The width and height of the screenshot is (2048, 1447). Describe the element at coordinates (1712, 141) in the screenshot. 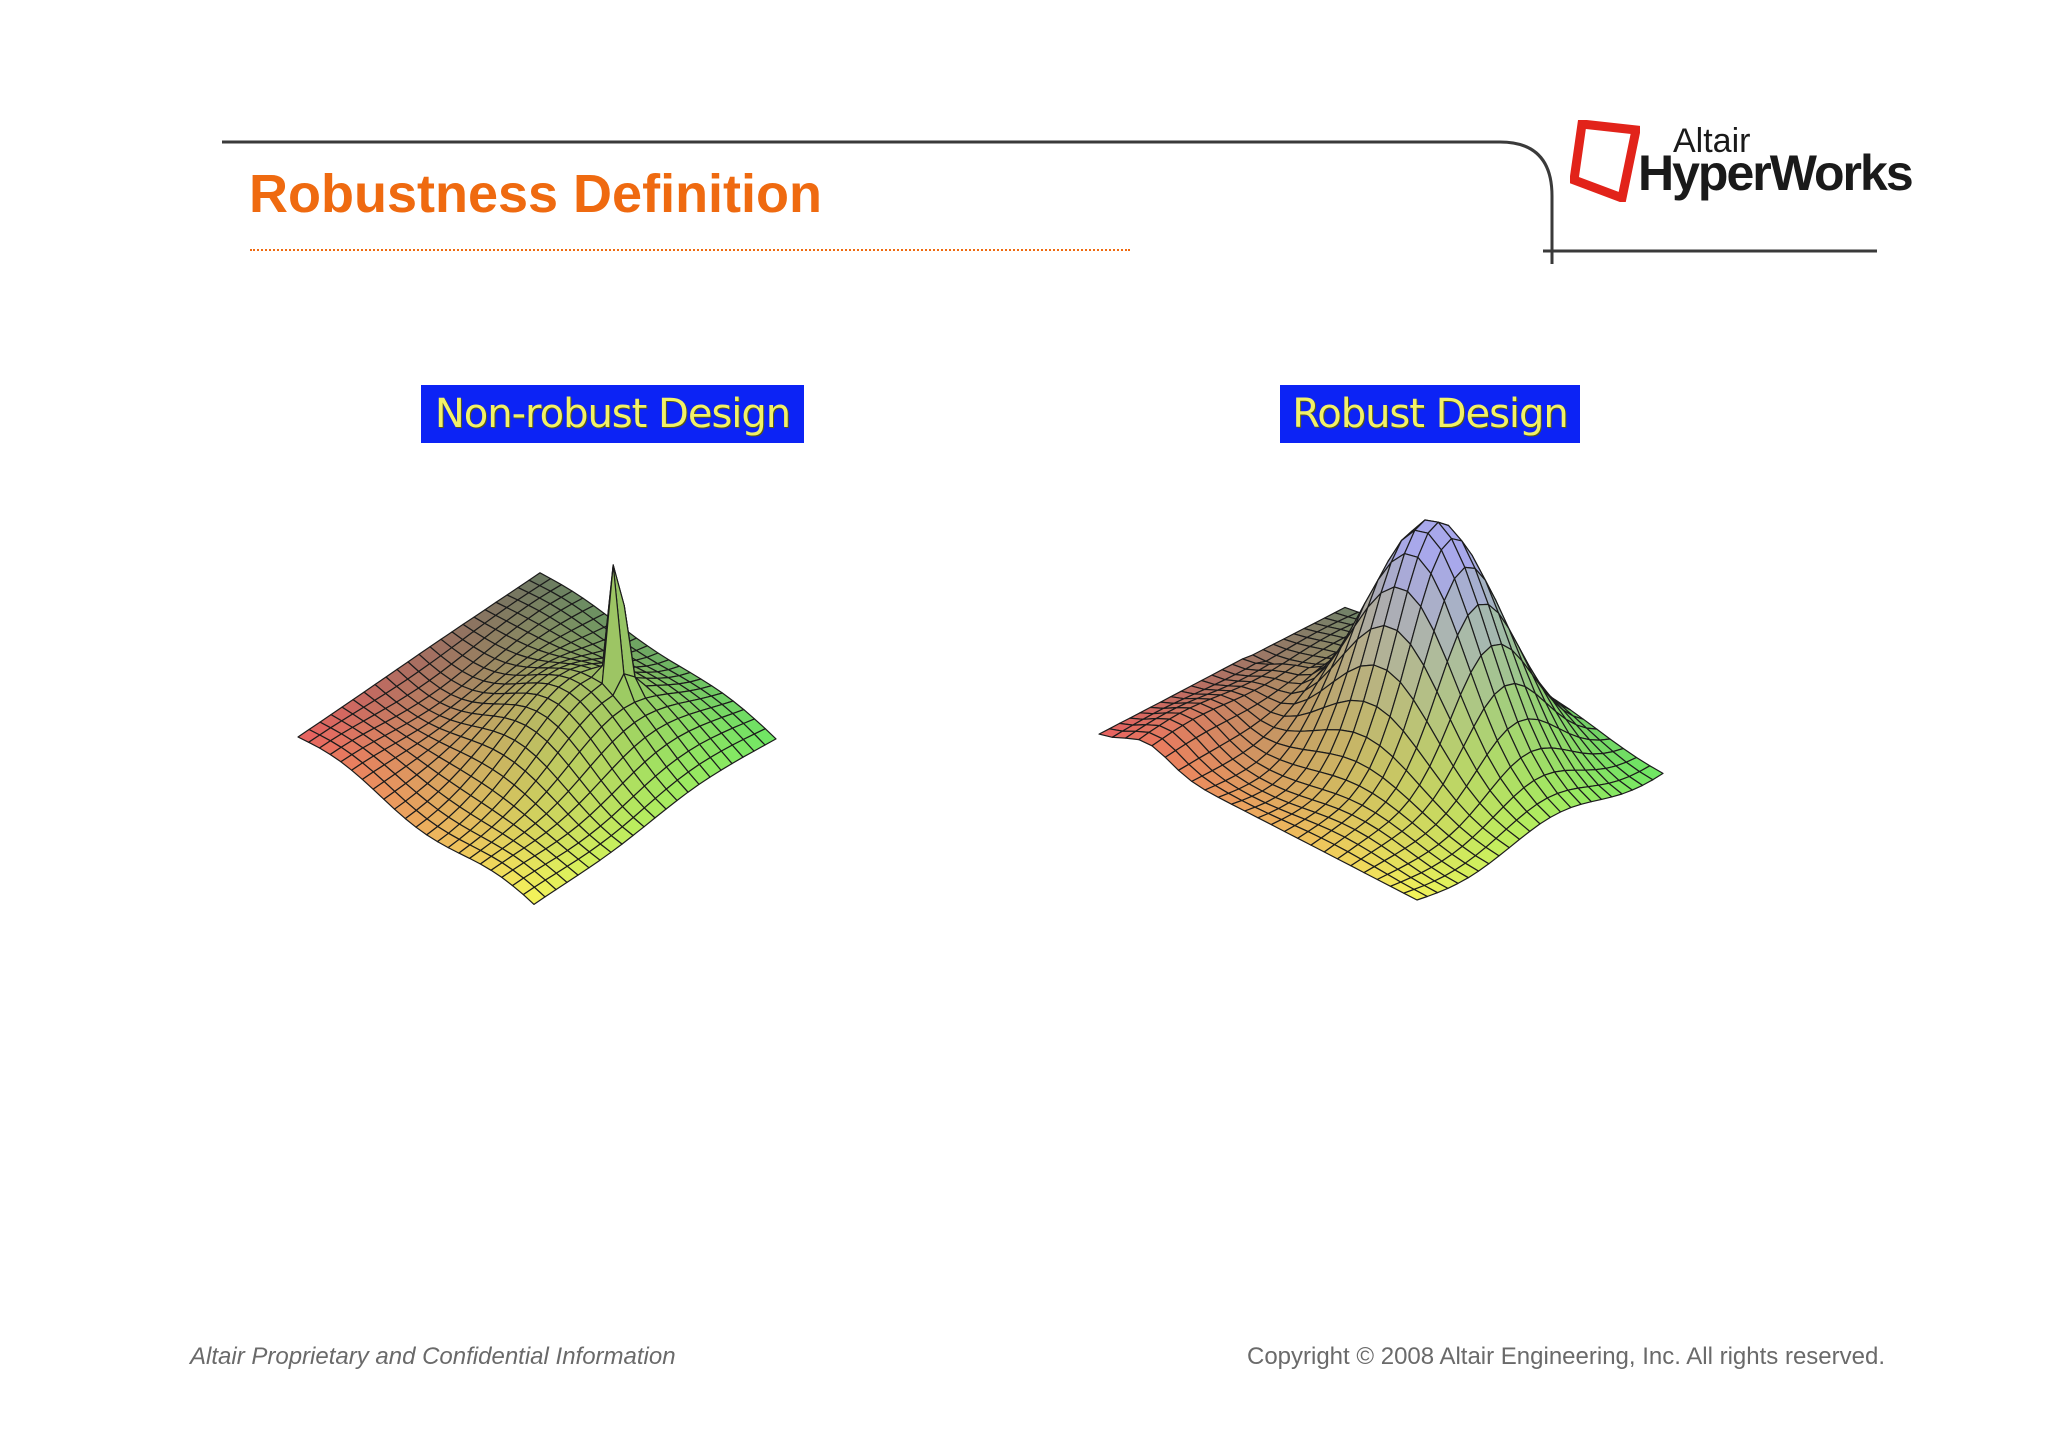

I see `logo-altair-text: Altair` at that location.